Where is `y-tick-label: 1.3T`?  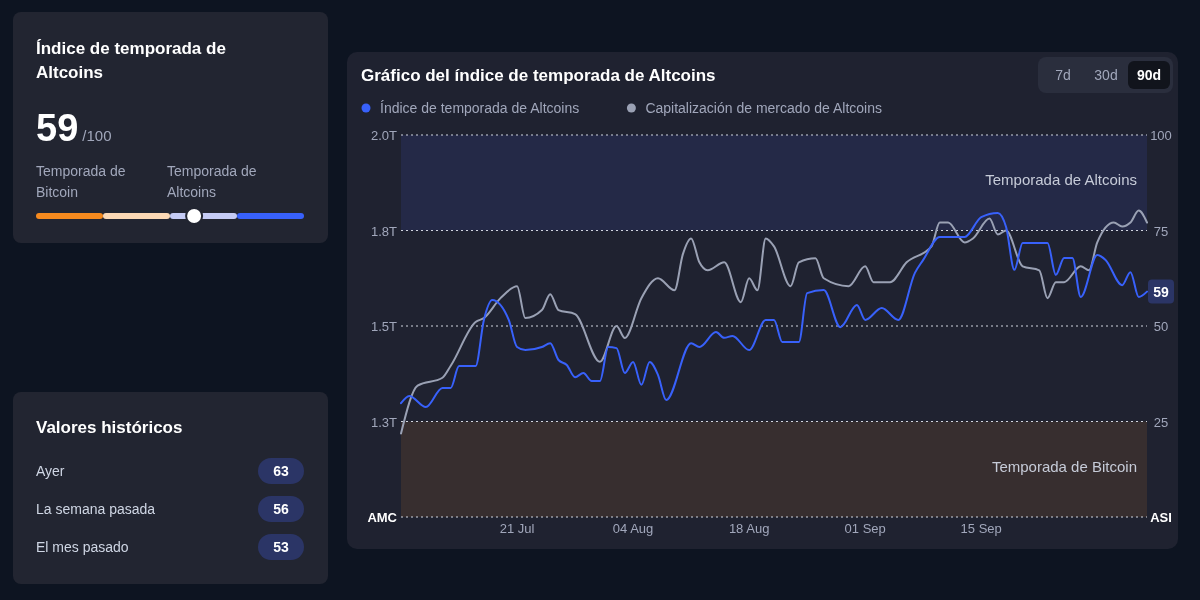 y-tick-label: 1.3T is located at coordinates (384, 422).